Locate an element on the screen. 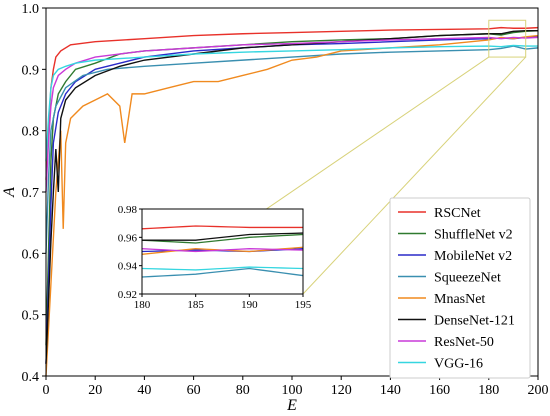  y-axis-label: A is located at coordinates (9, 192).